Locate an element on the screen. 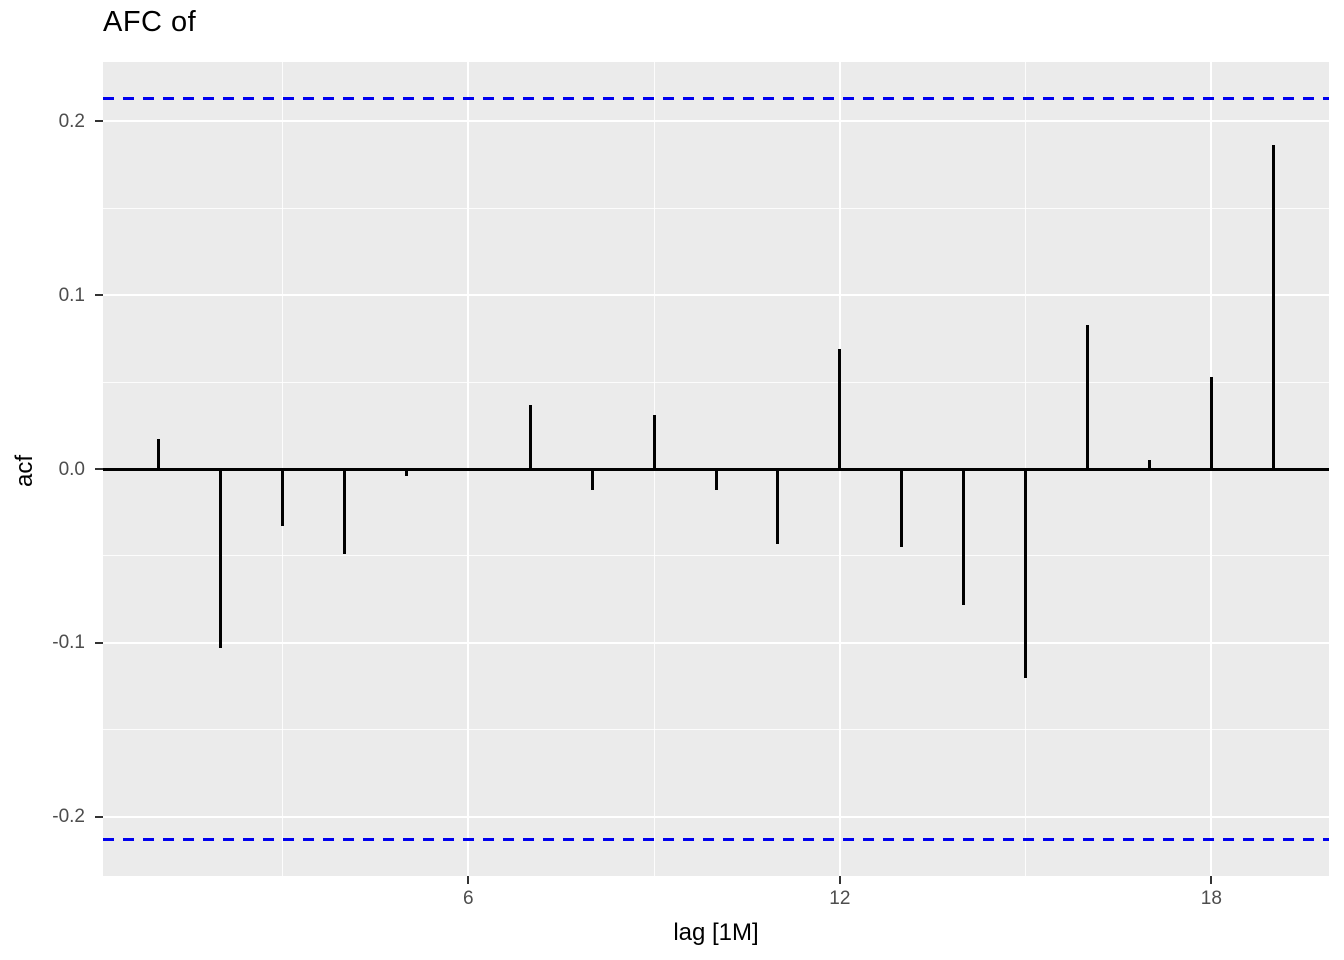  plot-title: AFC of is located at coordinates (150, 22).